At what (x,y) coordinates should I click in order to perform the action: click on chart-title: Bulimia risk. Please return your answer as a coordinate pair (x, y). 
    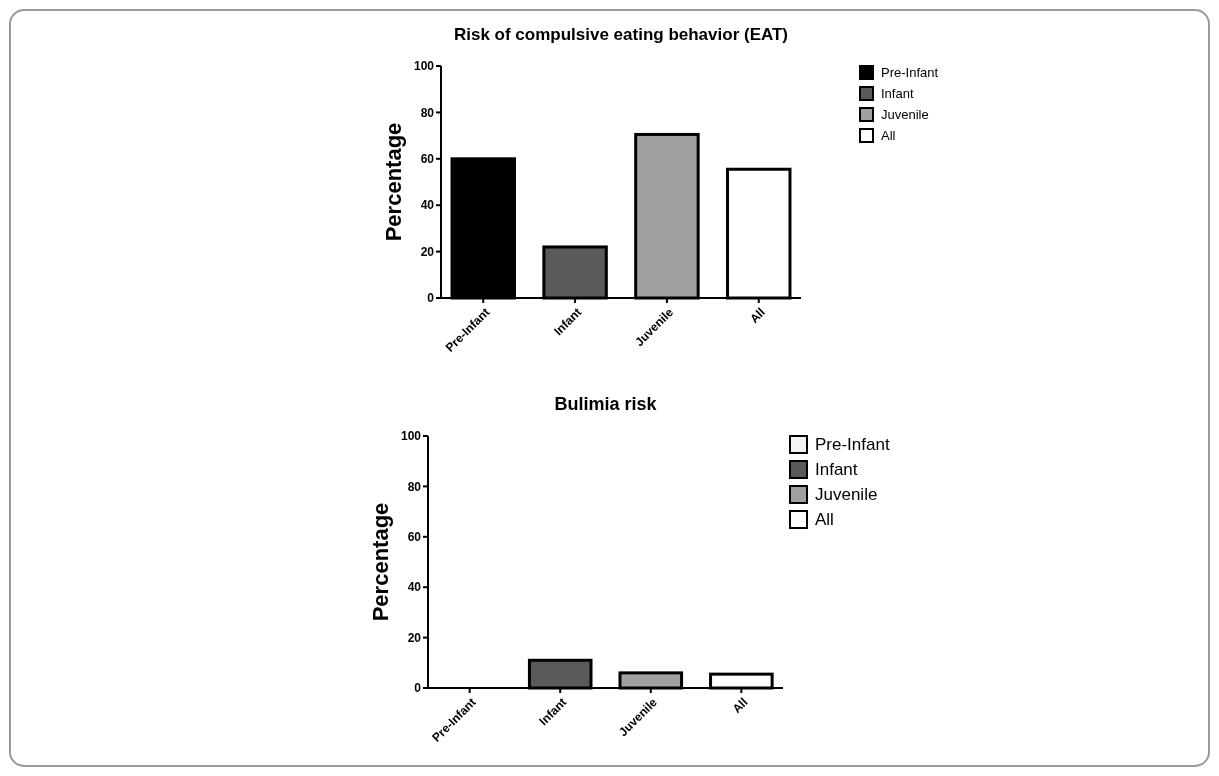
    Looking at the image, I should click on (606, 404).